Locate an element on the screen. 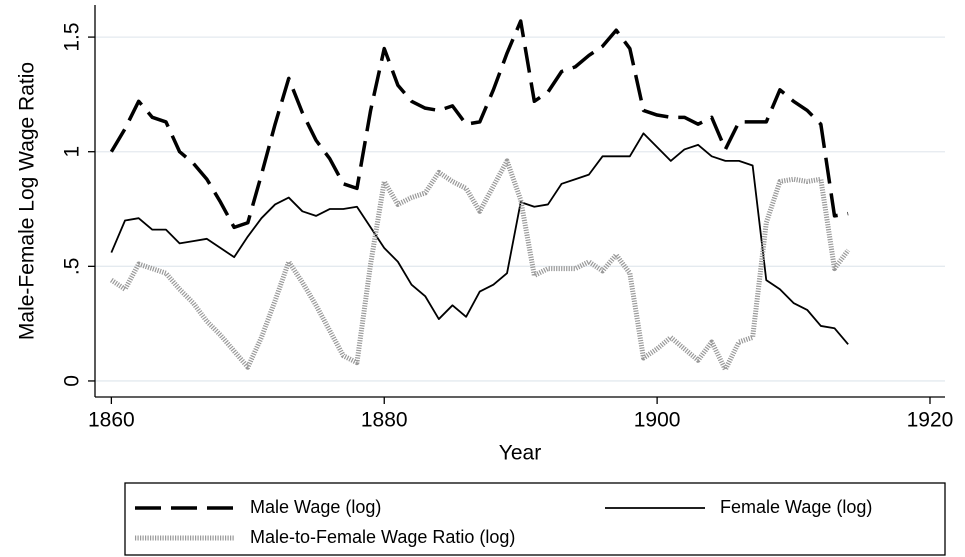 Image resolution: width=965 pixels, height=557 pixels. legend-label: Female Wage (log) is located at coordinates (796, 507).